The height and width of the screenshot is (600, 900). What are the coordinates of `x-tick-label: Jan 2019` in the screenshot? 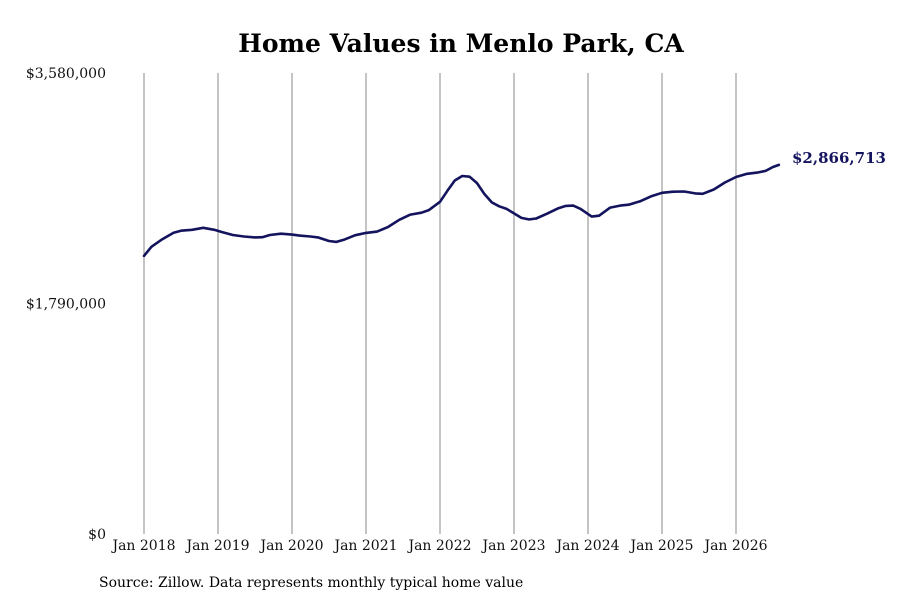 It's located at (216, 546).